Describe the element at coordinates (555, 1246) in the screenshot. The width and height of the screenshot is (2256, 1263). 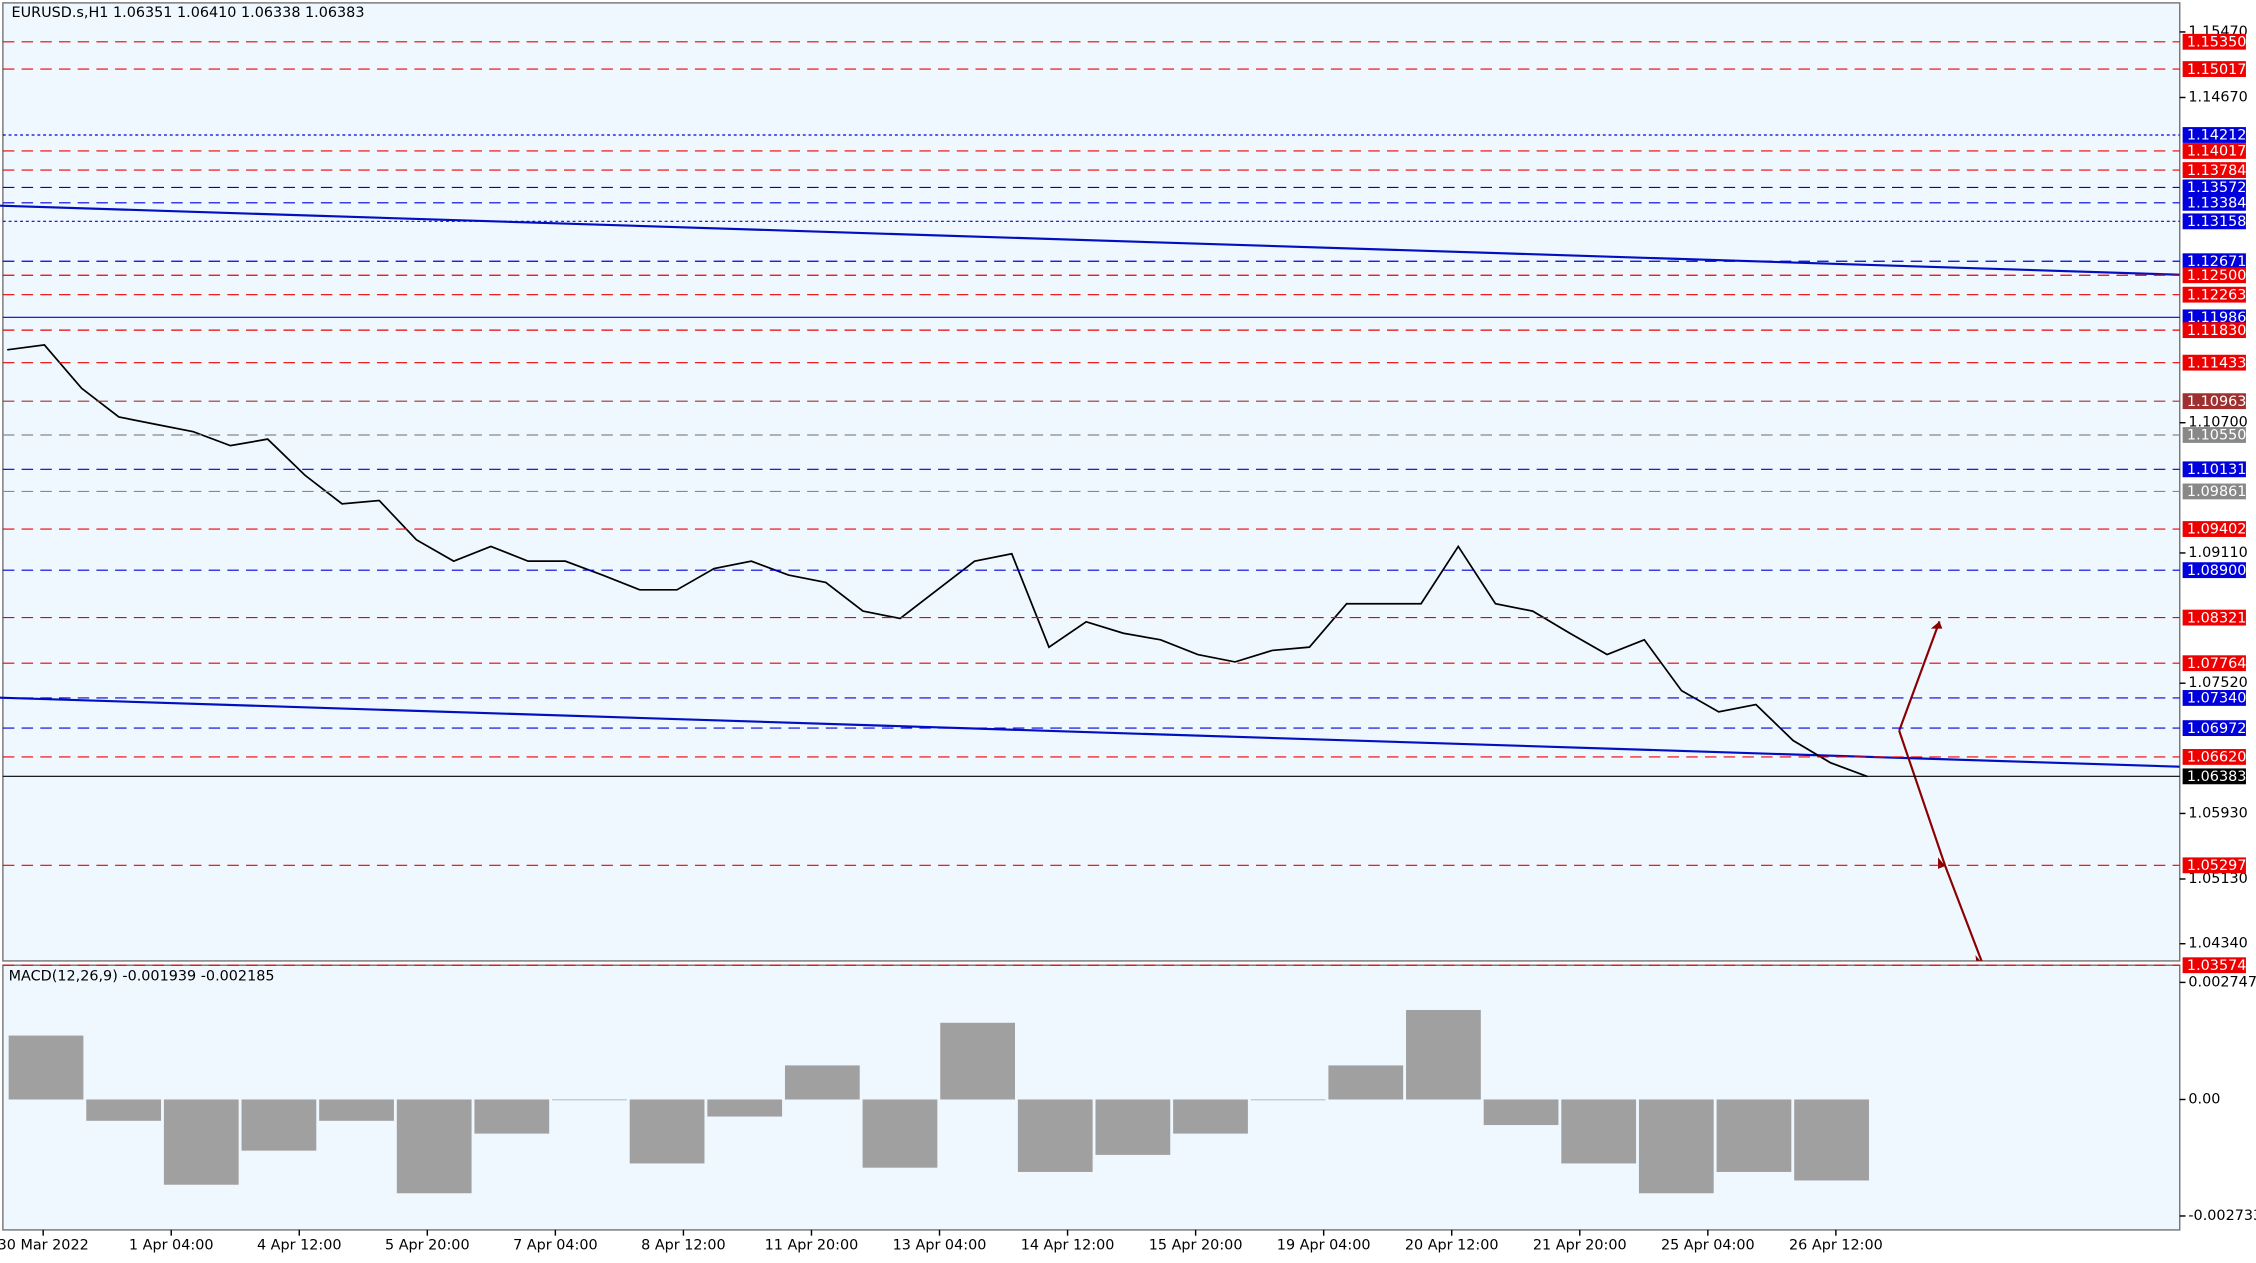
I see `x-tick-label: 7 Apr 04:00` at that location.